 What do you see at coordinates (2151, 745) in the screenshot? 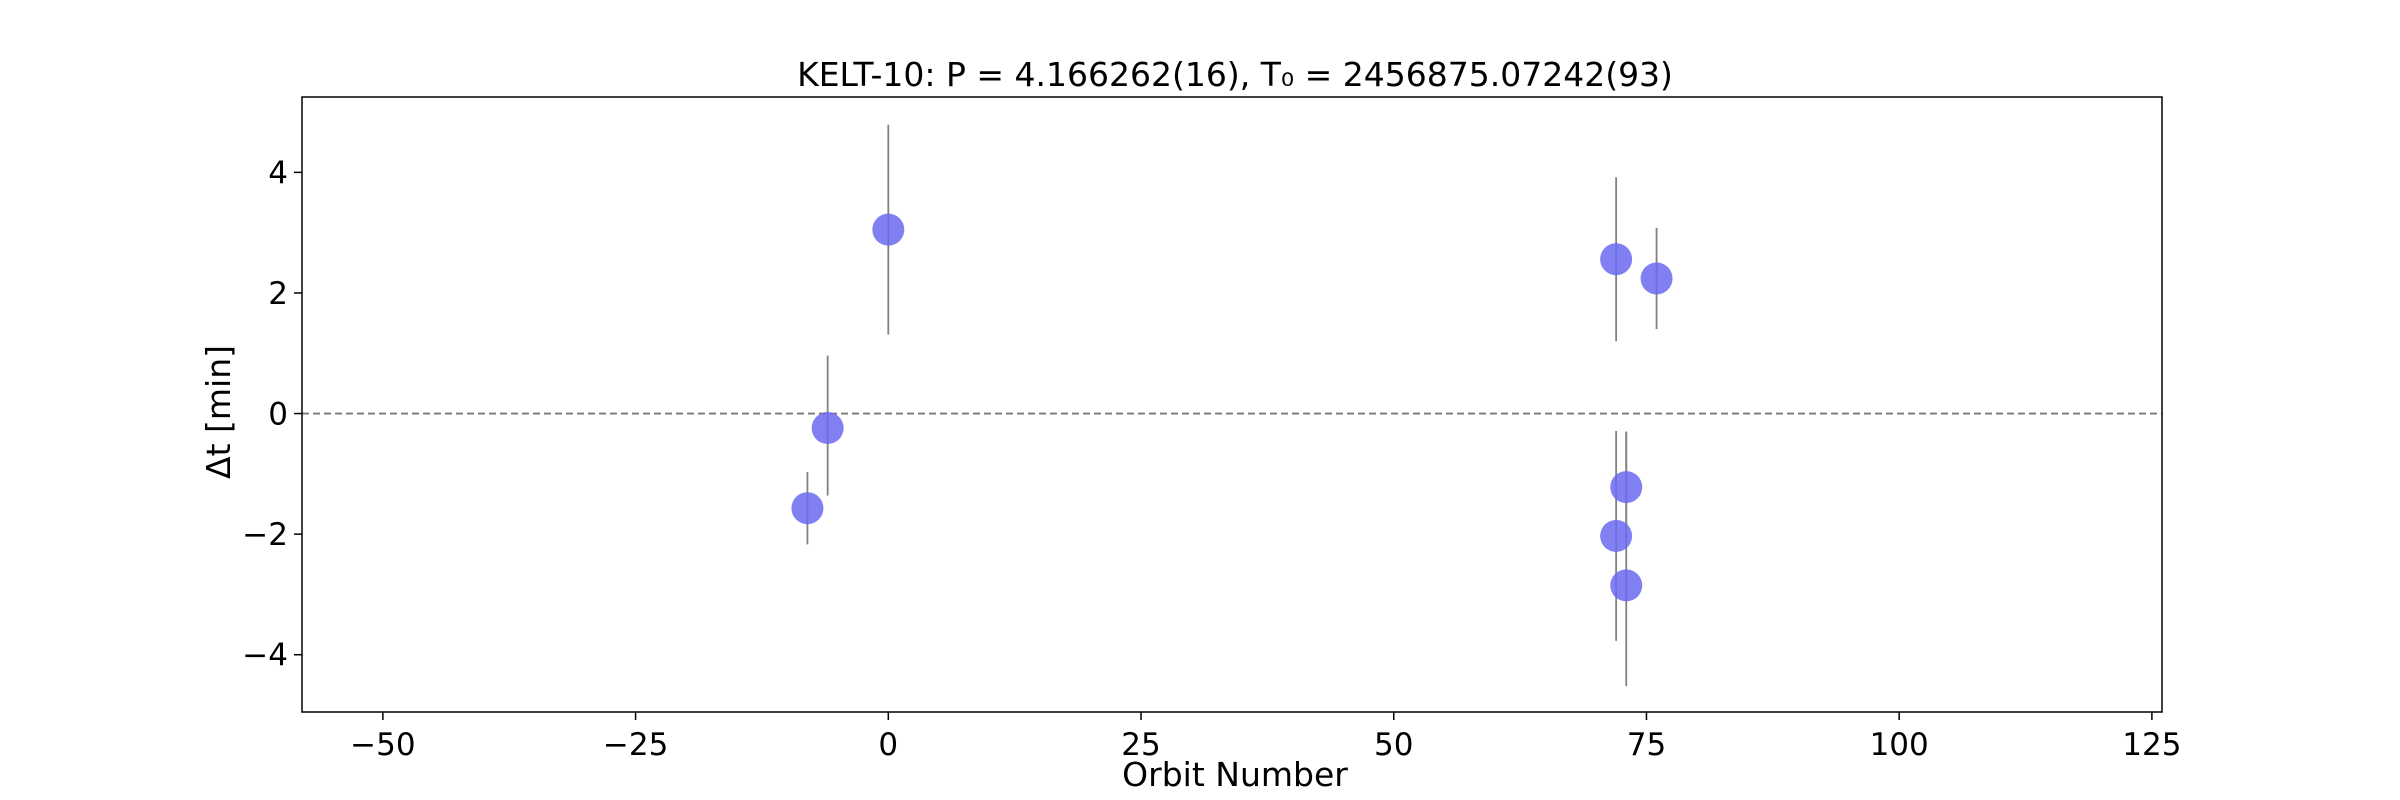
I see `x-tick-label: 125` at bounding box center [2151, 745].